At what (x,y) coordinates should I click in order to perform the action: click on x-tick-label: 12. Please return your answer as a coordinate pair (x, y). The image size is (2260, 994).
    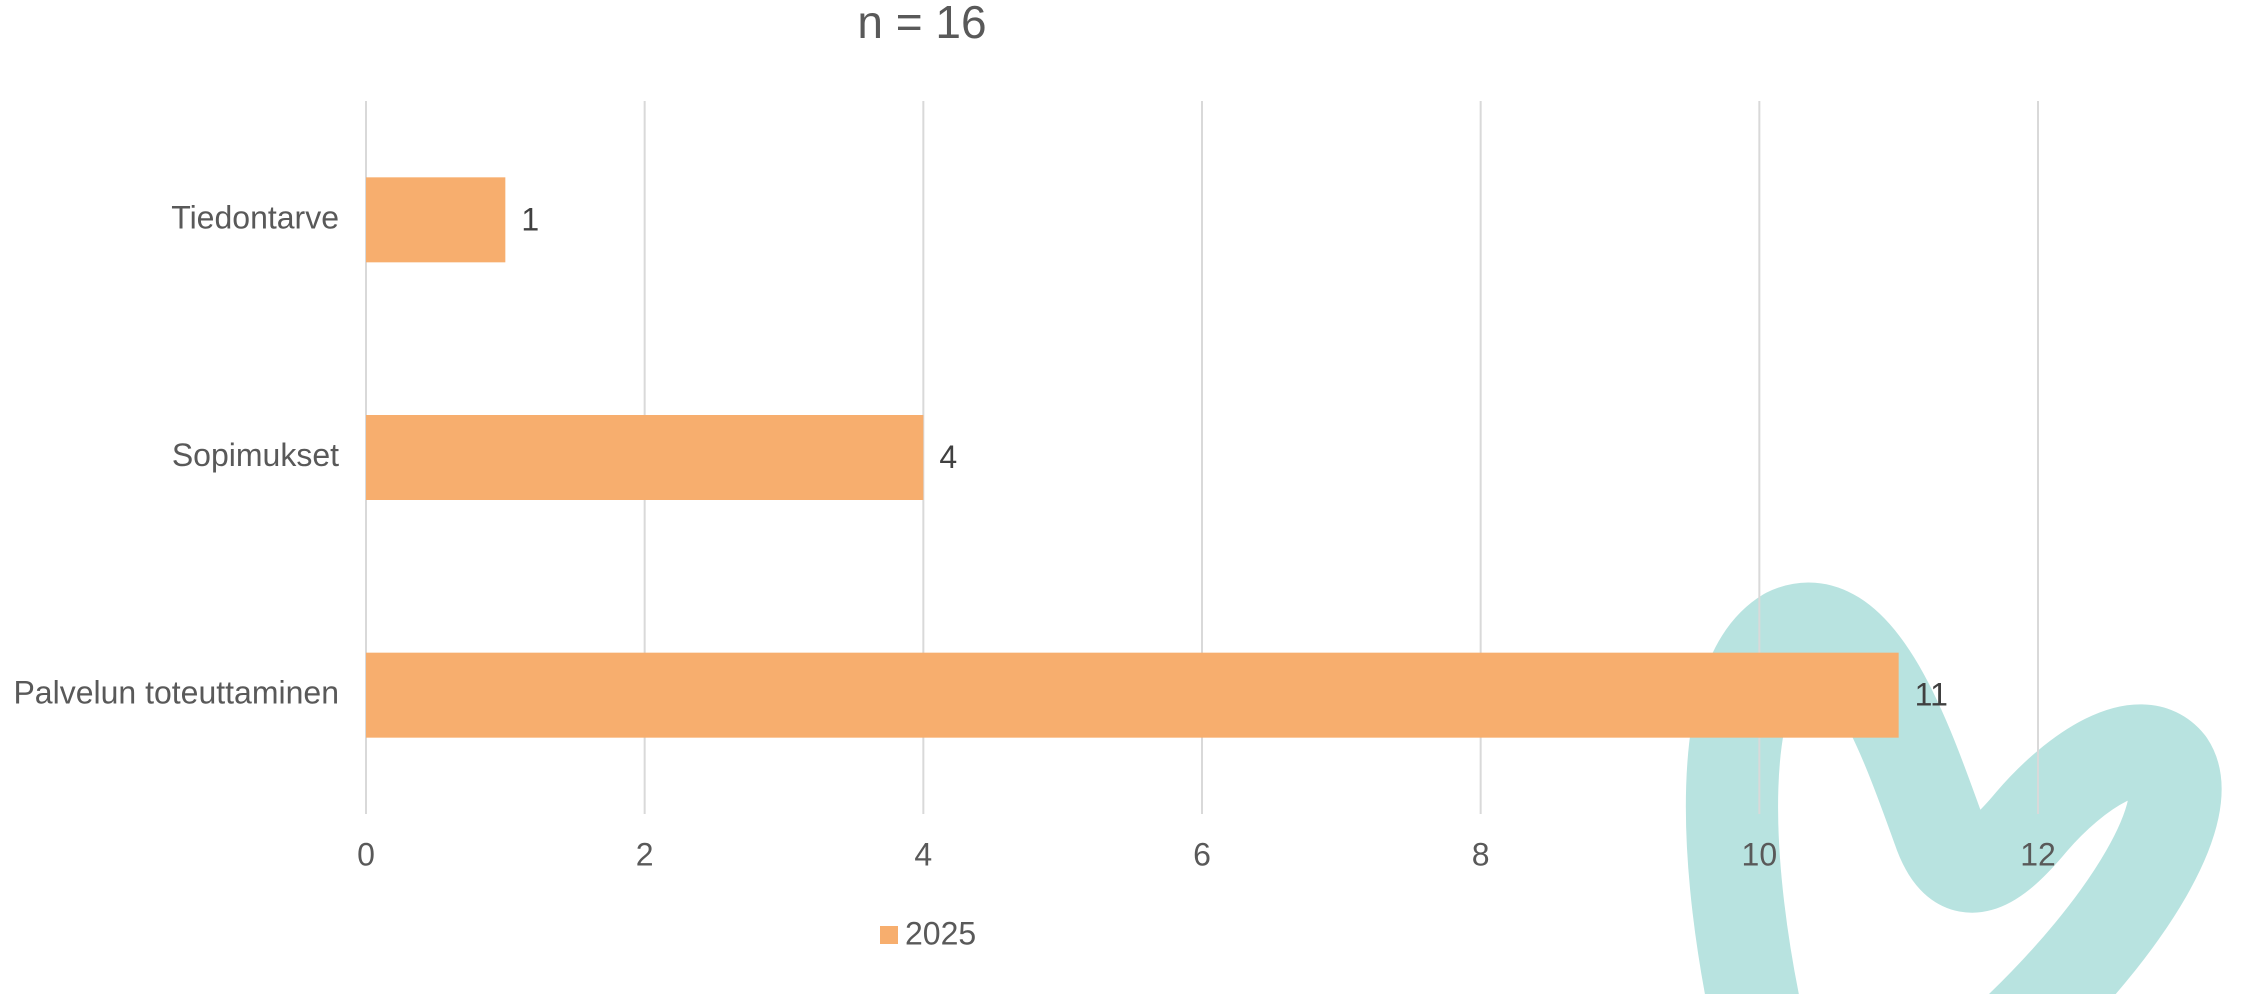
    Looking at the image, I should click on (2038, 854).